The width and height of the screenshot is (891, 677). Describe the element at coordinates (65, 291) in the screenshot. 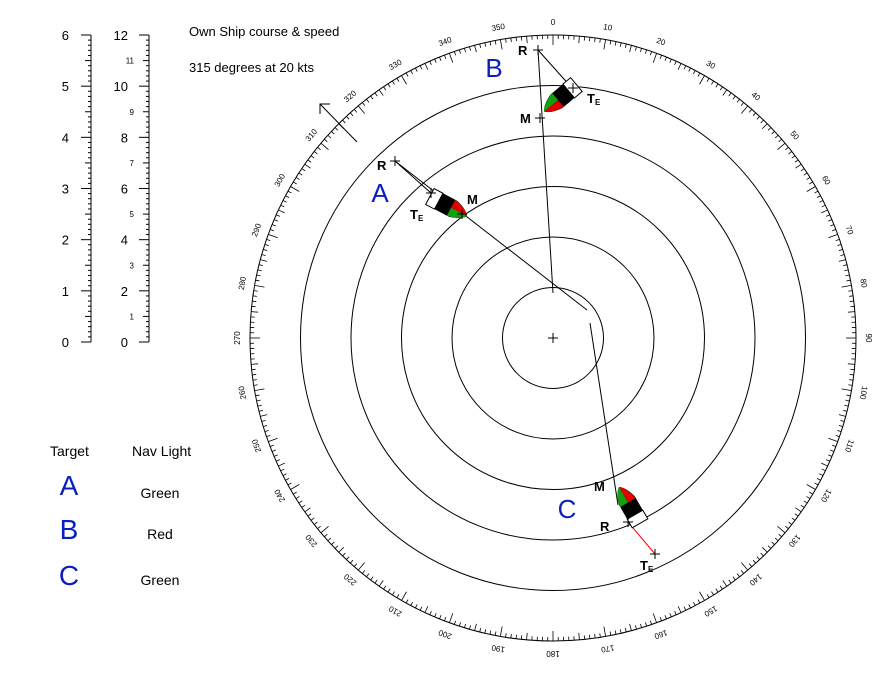

I see `left-scale-tick-label: 1` at that location.